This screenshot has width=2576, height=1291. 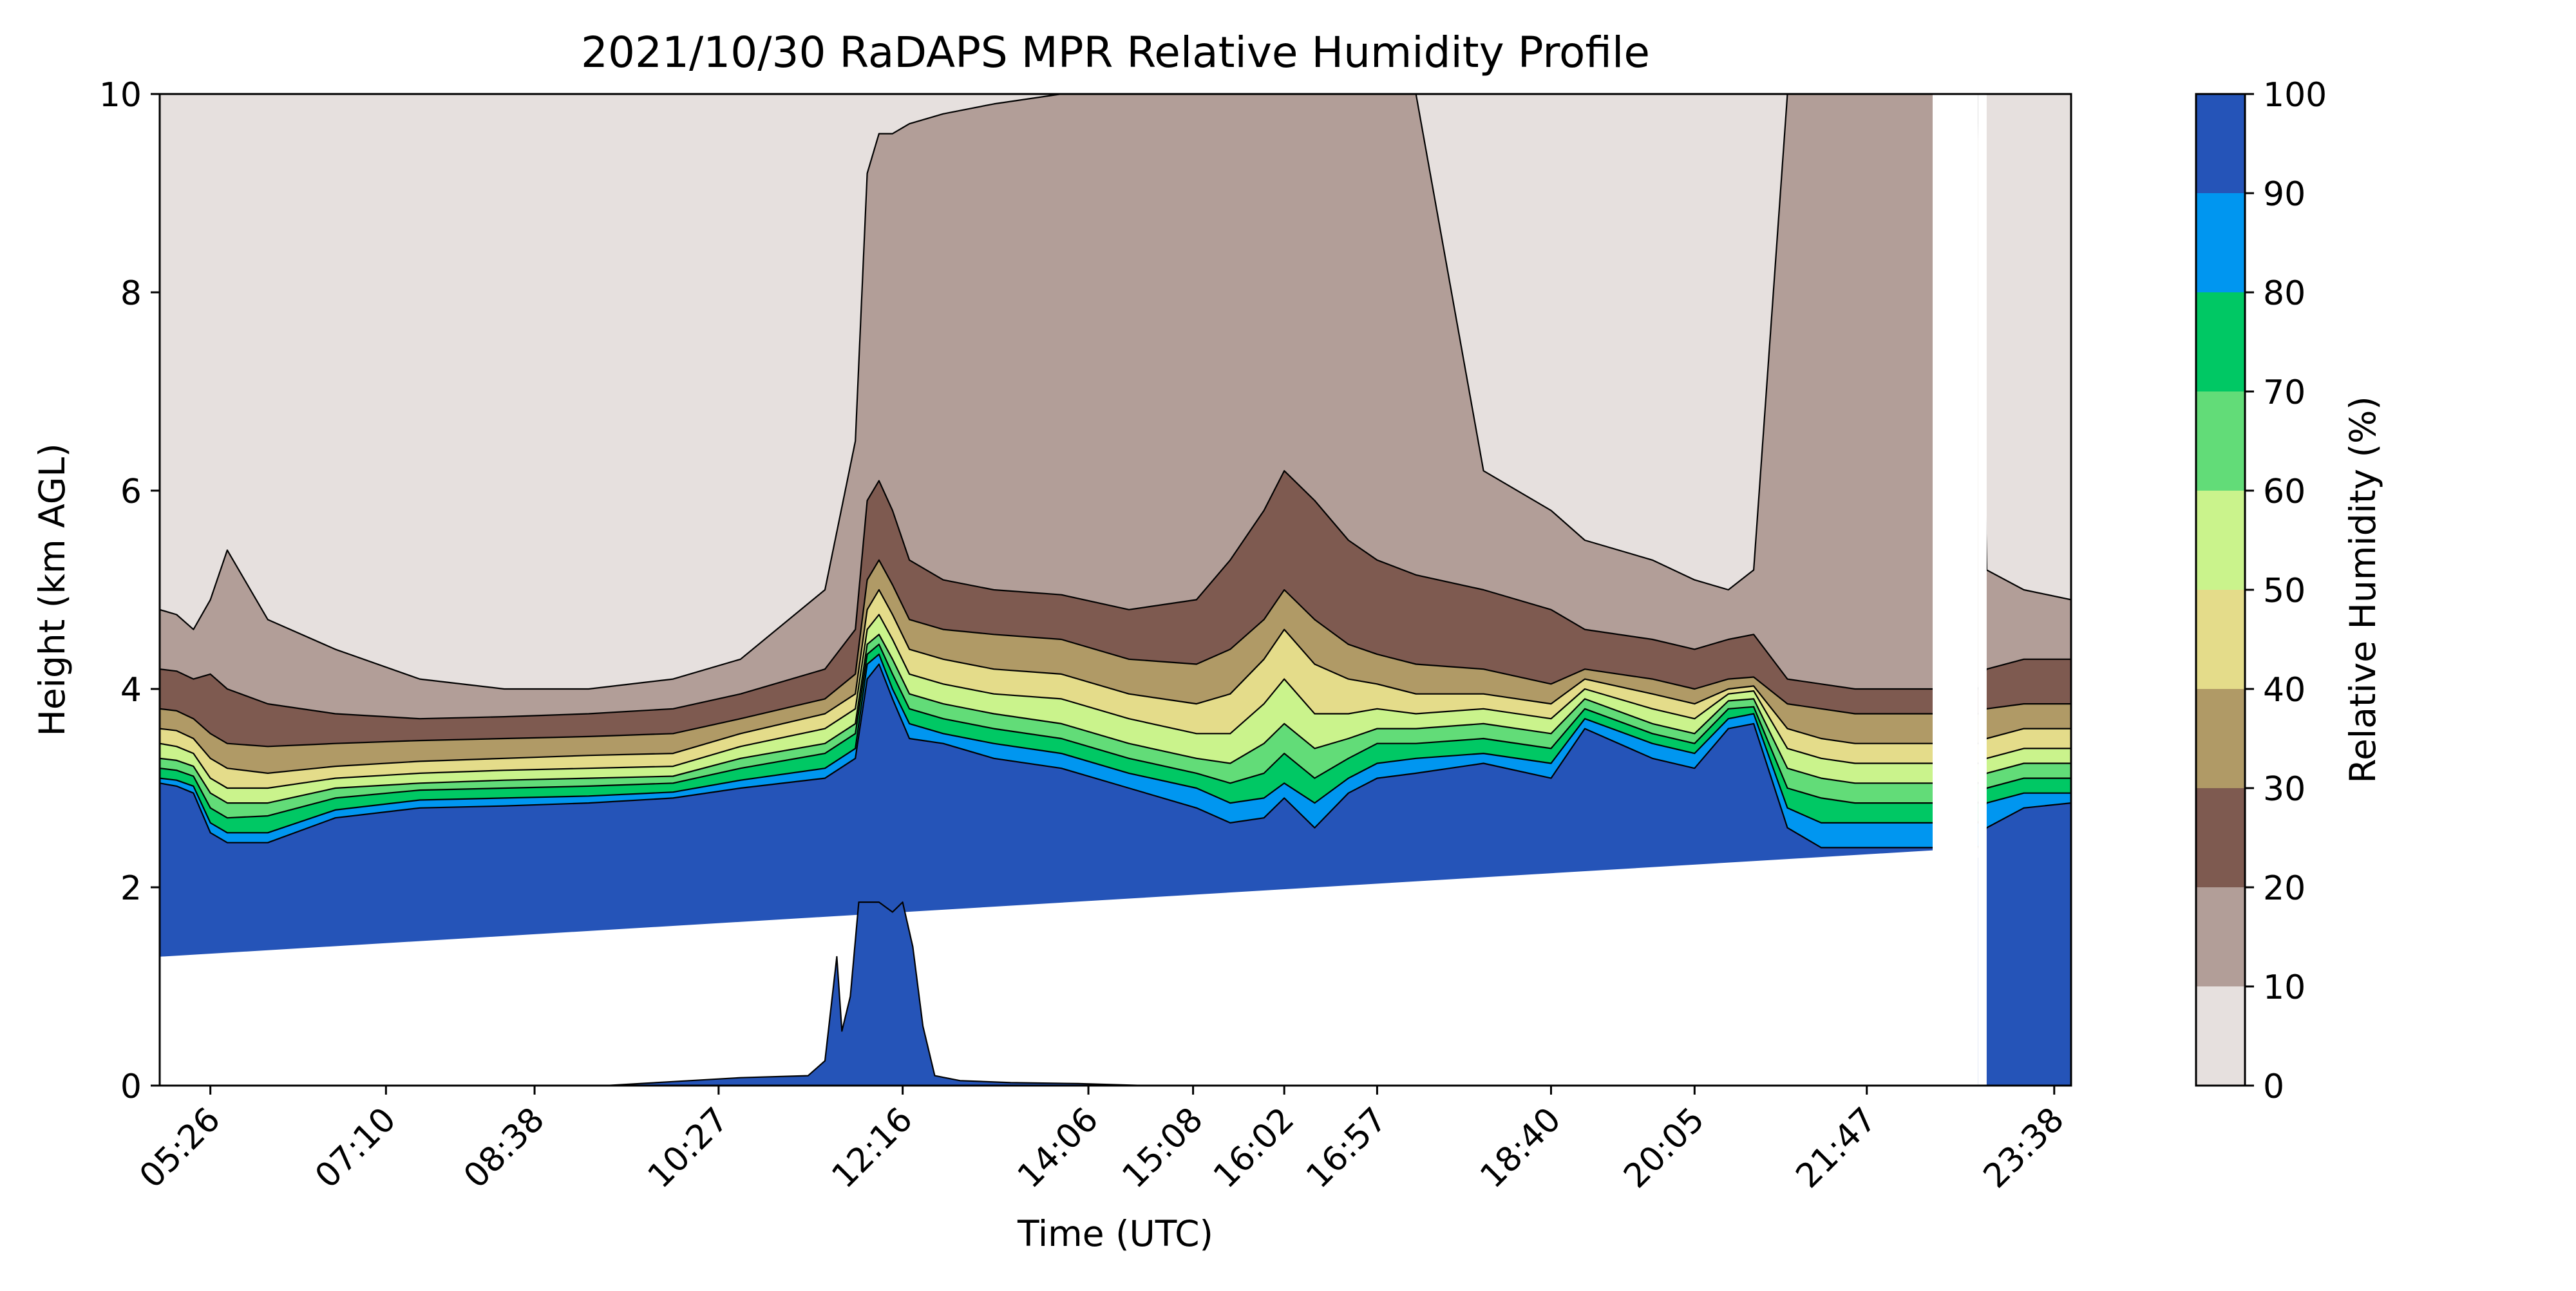 I want to click on x-tick-label: 10:27, so click(x=688, y=1148).